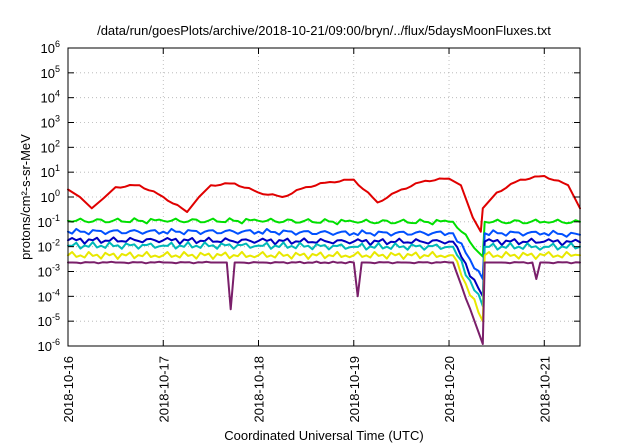 The height and width of the screenshot is (448, 640). I want to click on y-tick-label: 10⁶, so click(50, 47).